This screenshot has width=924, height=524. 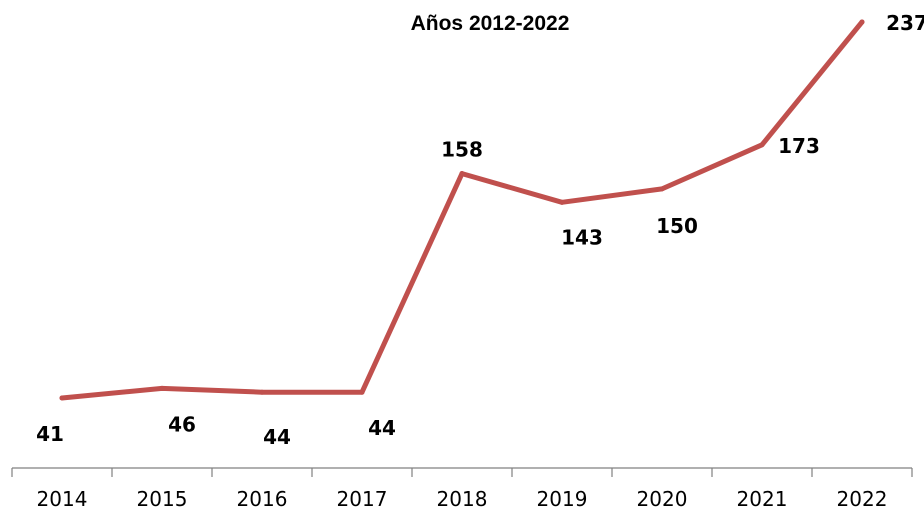 I want to click on x-tick-label: 2015, so click(x=162, y=499).